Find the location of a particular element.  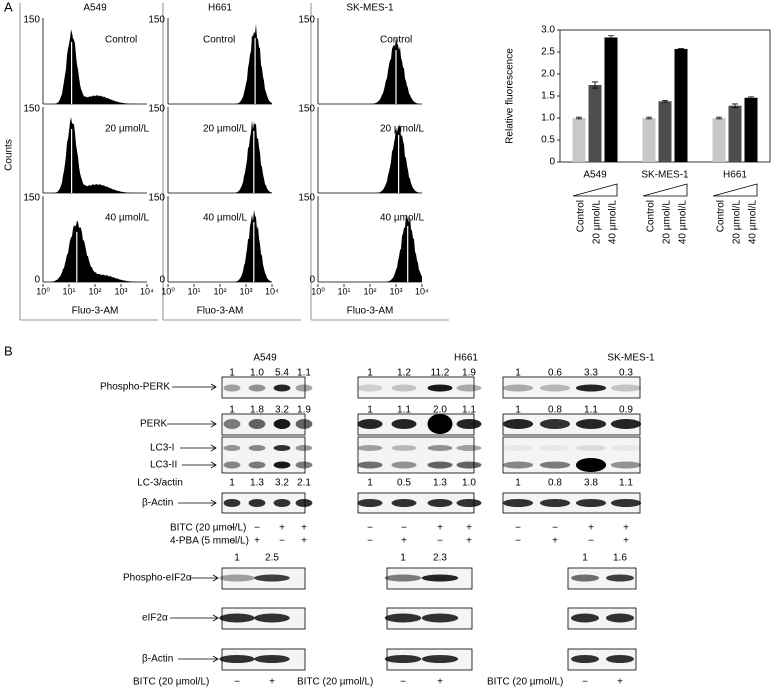

quantification: 5.4 is located at coordinates (282, 373).